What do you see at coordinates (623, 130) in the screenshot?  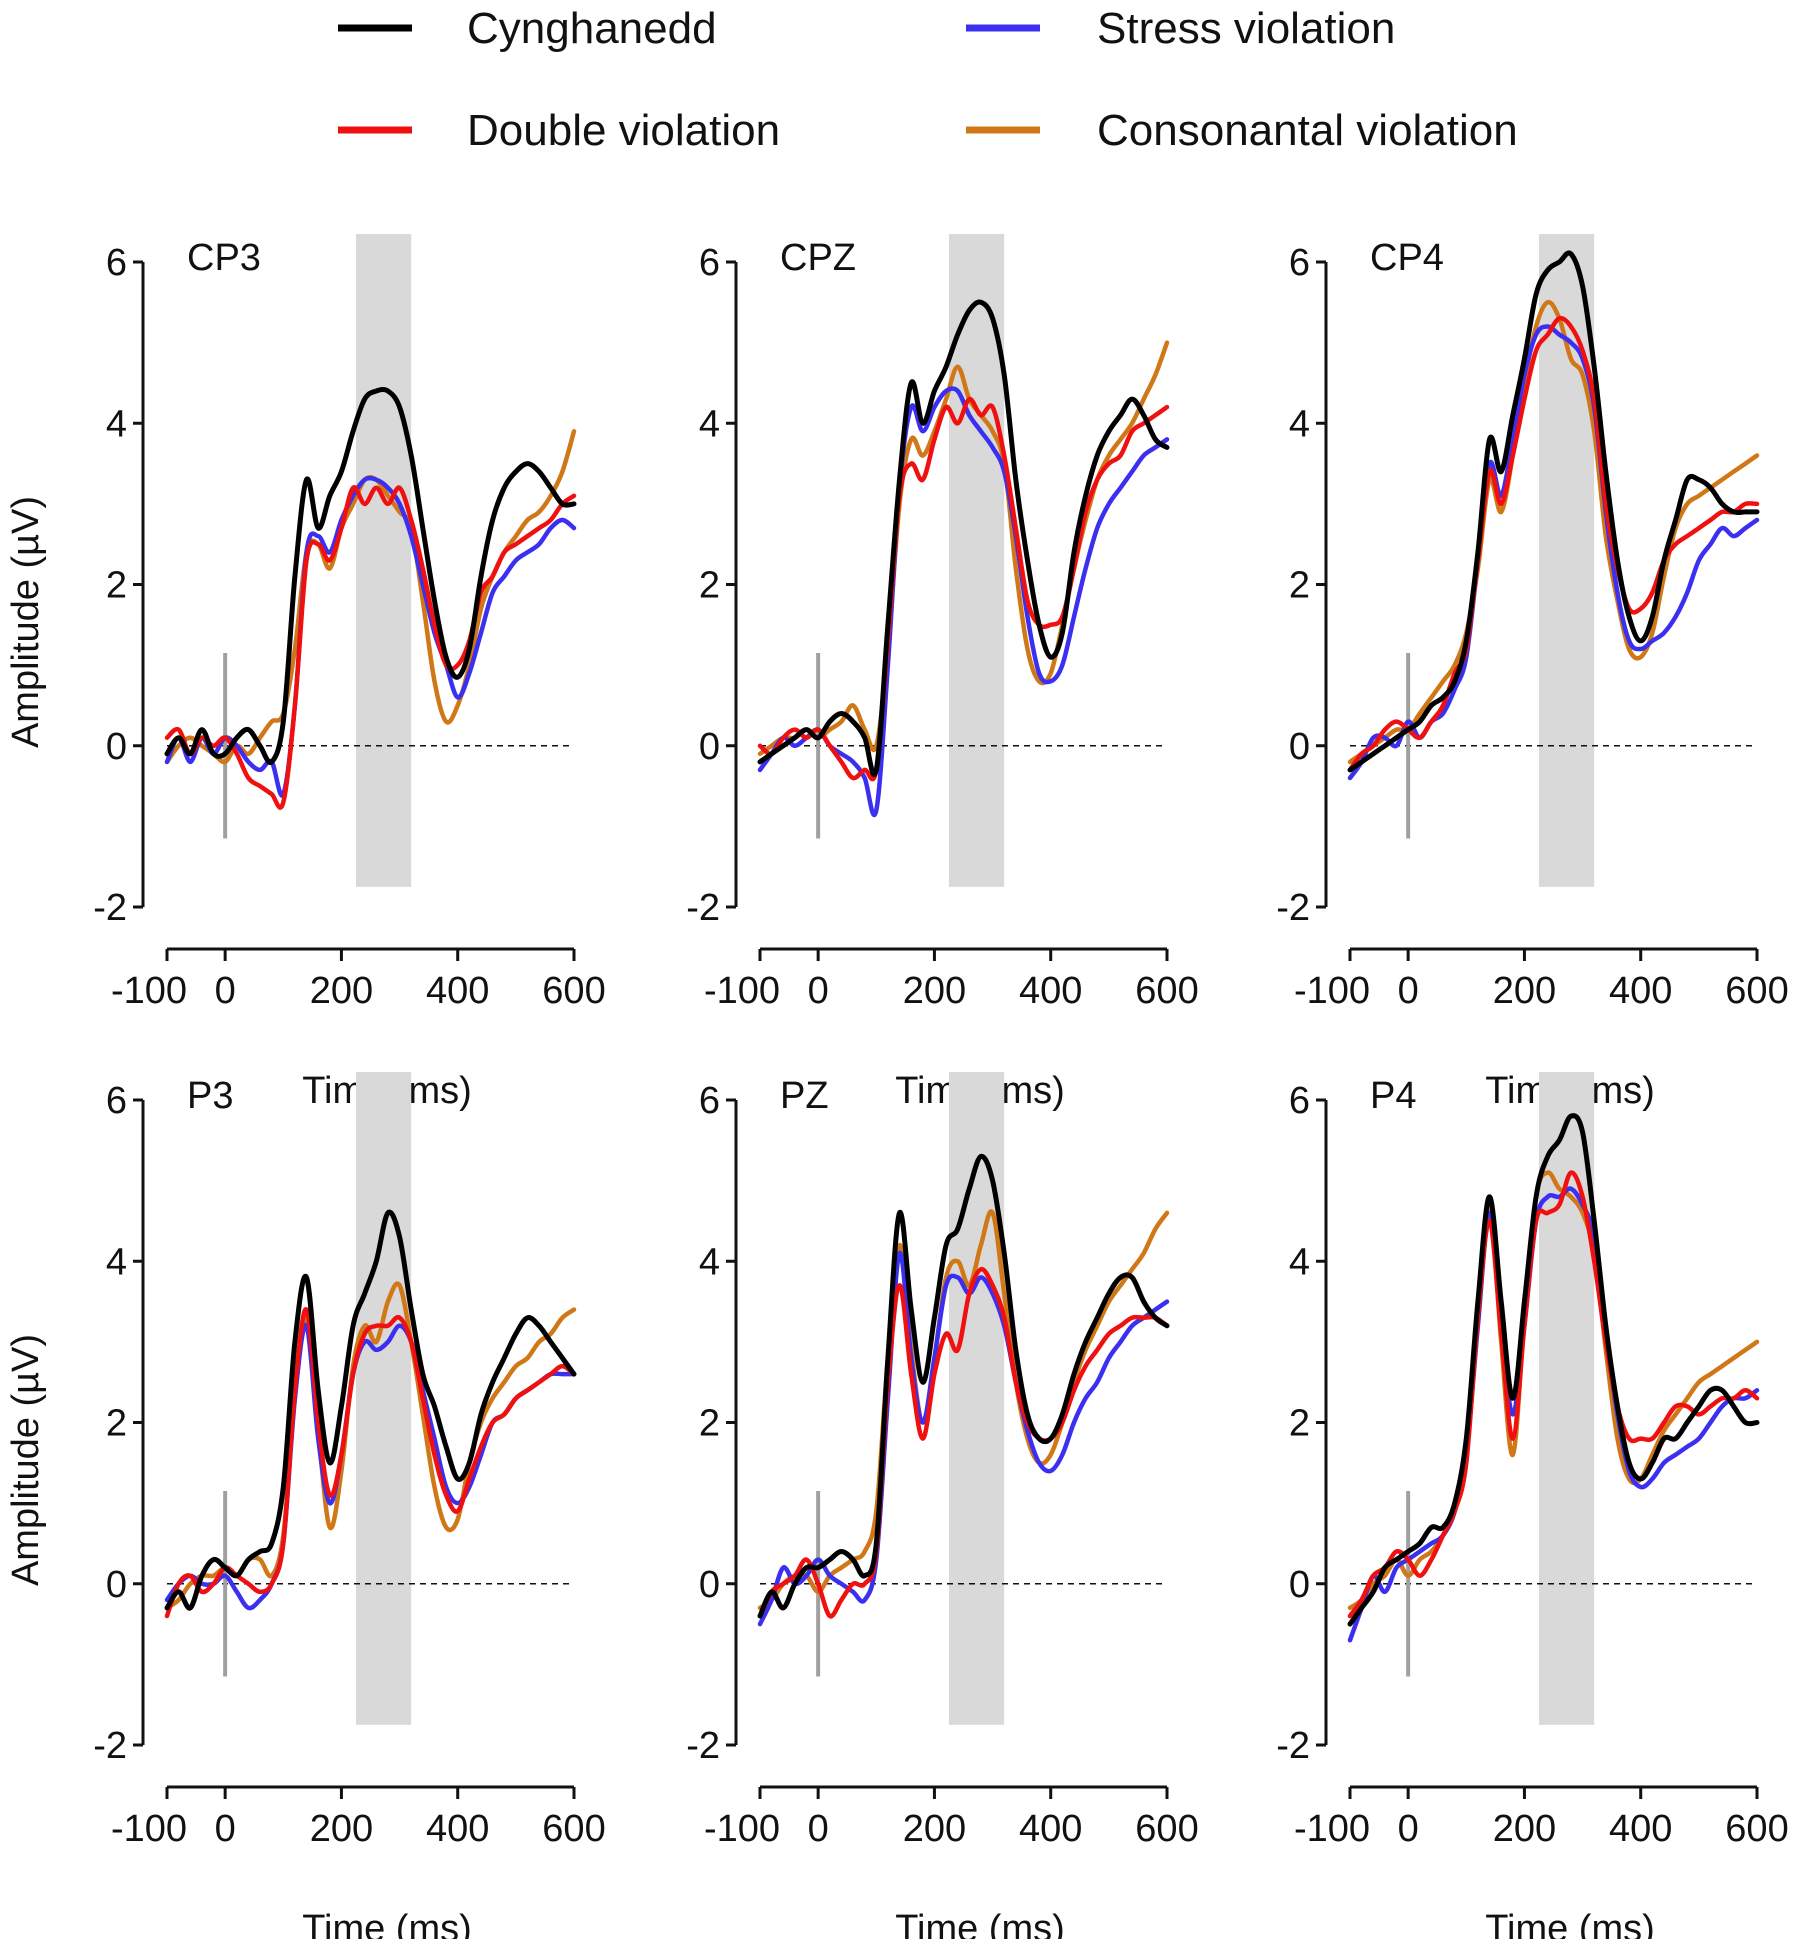 I see `legend-label-double-violation: Double violation` at bounding box center [623, 130].